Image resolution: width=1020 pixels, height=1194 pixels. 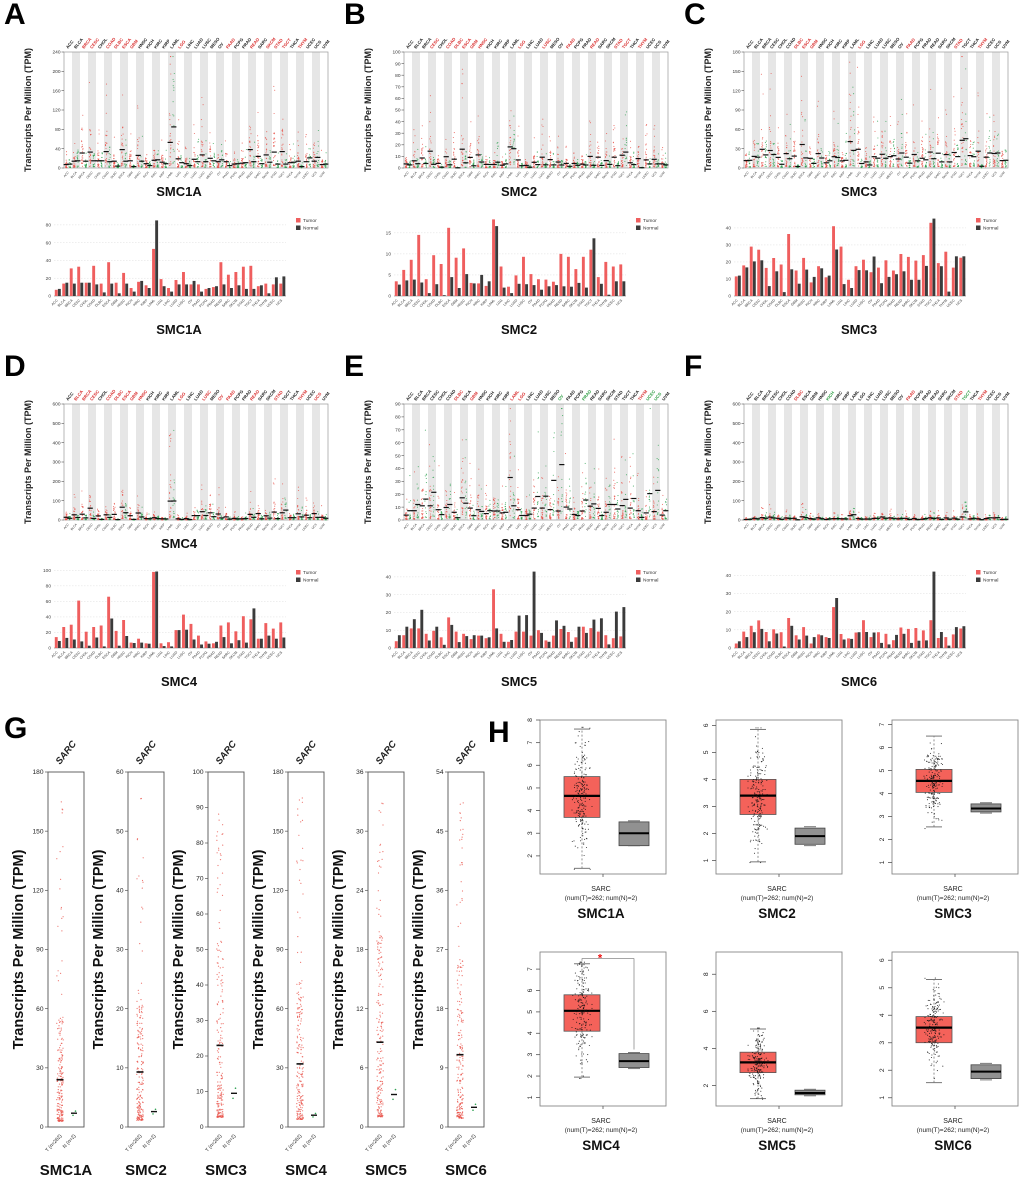 What do you see at coordinates (398, 88) in the screenshot?
I see `svg-text: 70` at bounding box center [398, 88].